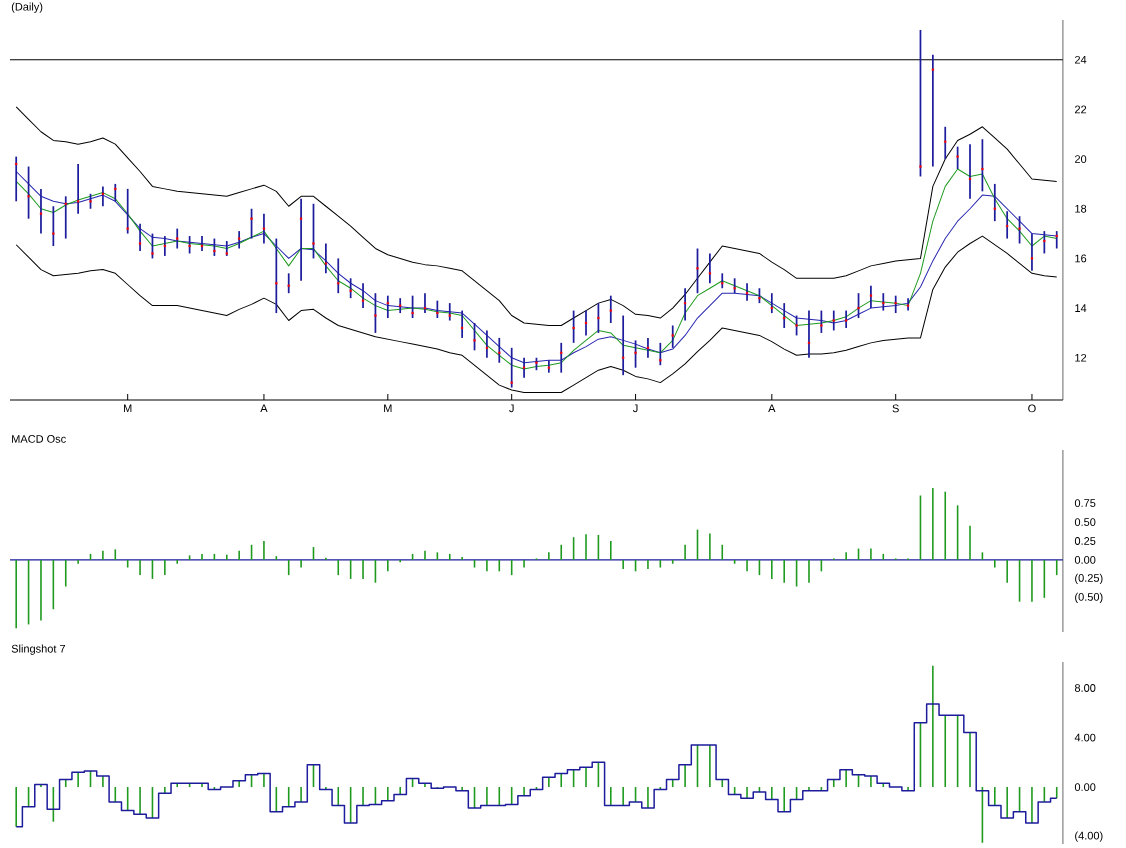 This screenshot has width=1126, height=848. I want to click on y-tick-label: 16, so click(1081, 258).